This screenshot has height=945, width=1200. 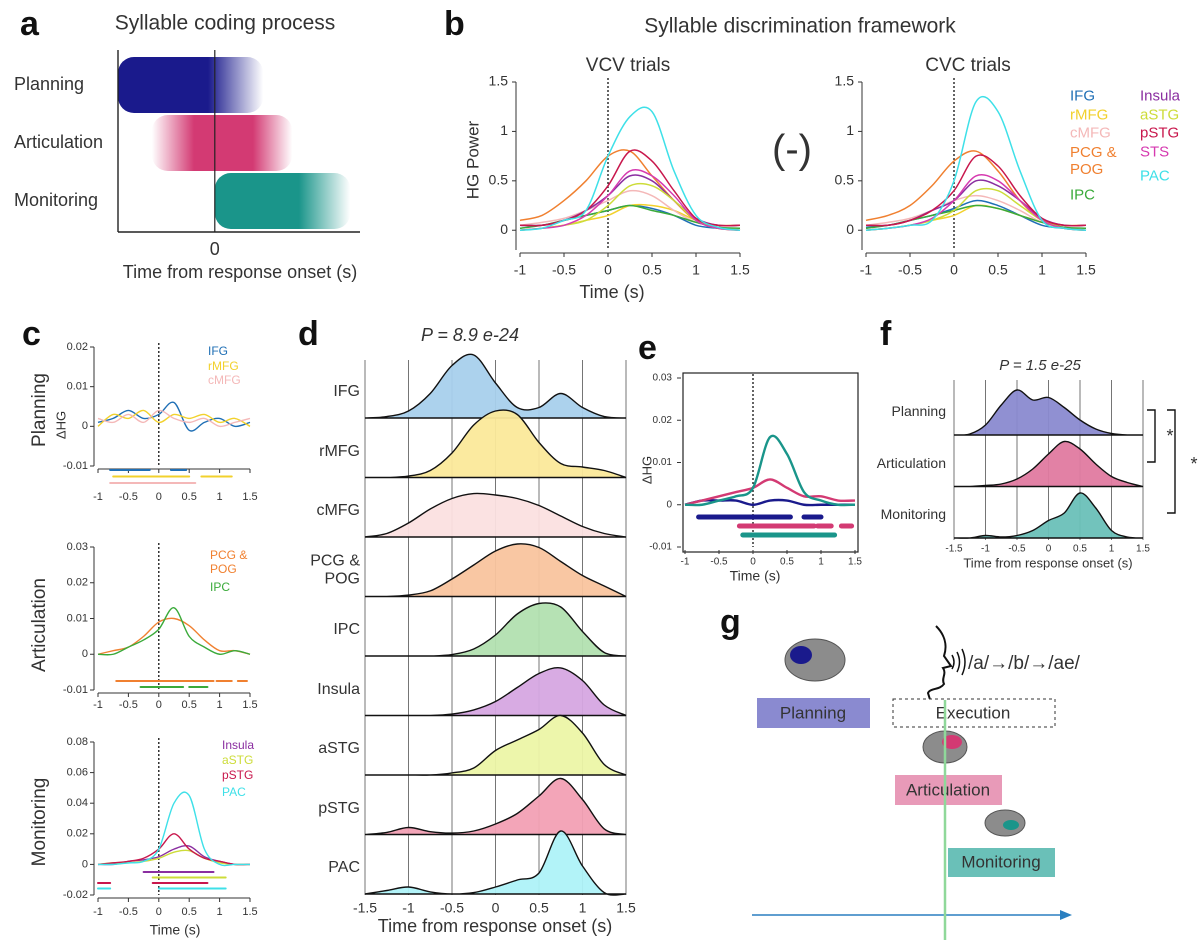 What do you see at coordinates (77, 742) in the screenshot?
I see `y-tick-label: 0.08` at bounding box center [77, 742].